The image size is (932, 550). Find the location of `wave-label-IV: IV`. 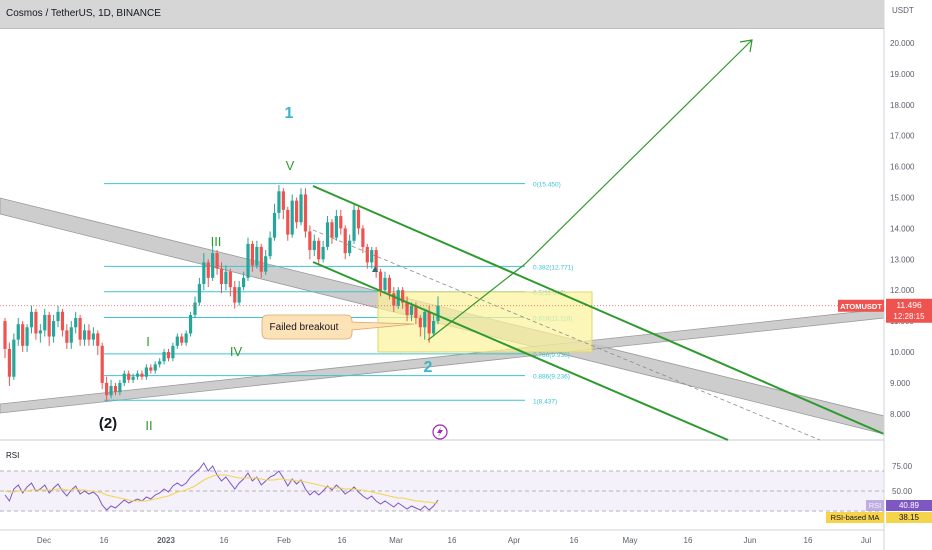

wave-label-IV: IV is located at coordinates (236, 351).